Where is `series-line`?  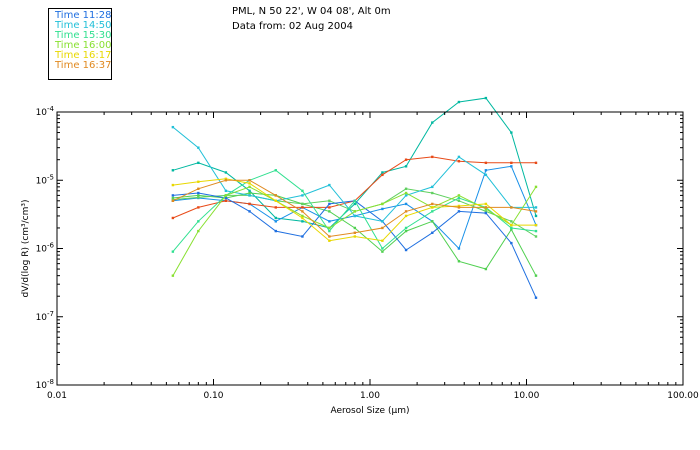
series-line is located at coordinates (354, 187).